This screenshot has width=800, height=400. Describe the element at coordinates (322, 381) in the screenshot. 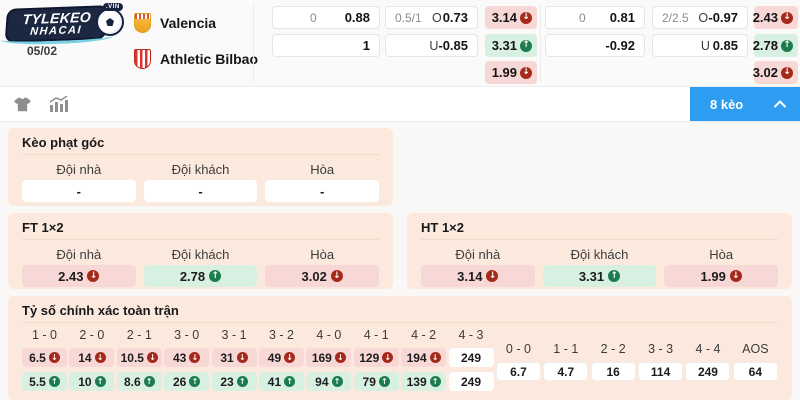

I see `score-odds-value: 94` at that location.